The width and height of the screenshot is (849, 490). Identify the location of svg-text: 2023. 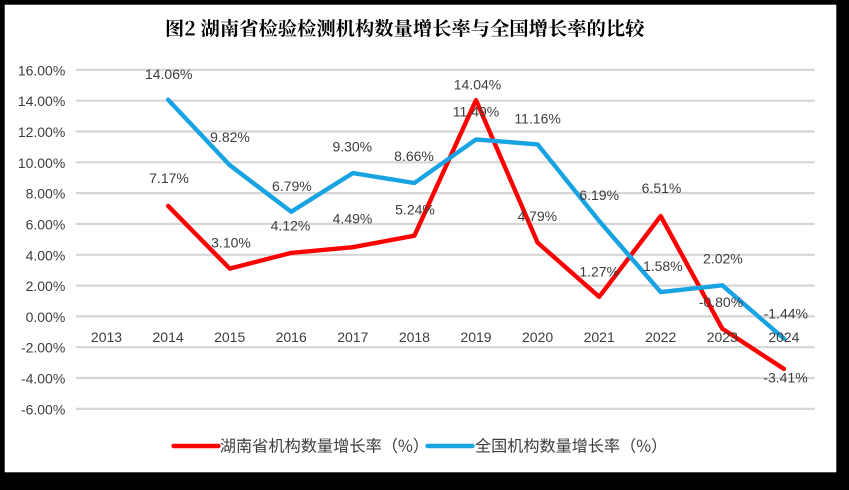
(722, 337).